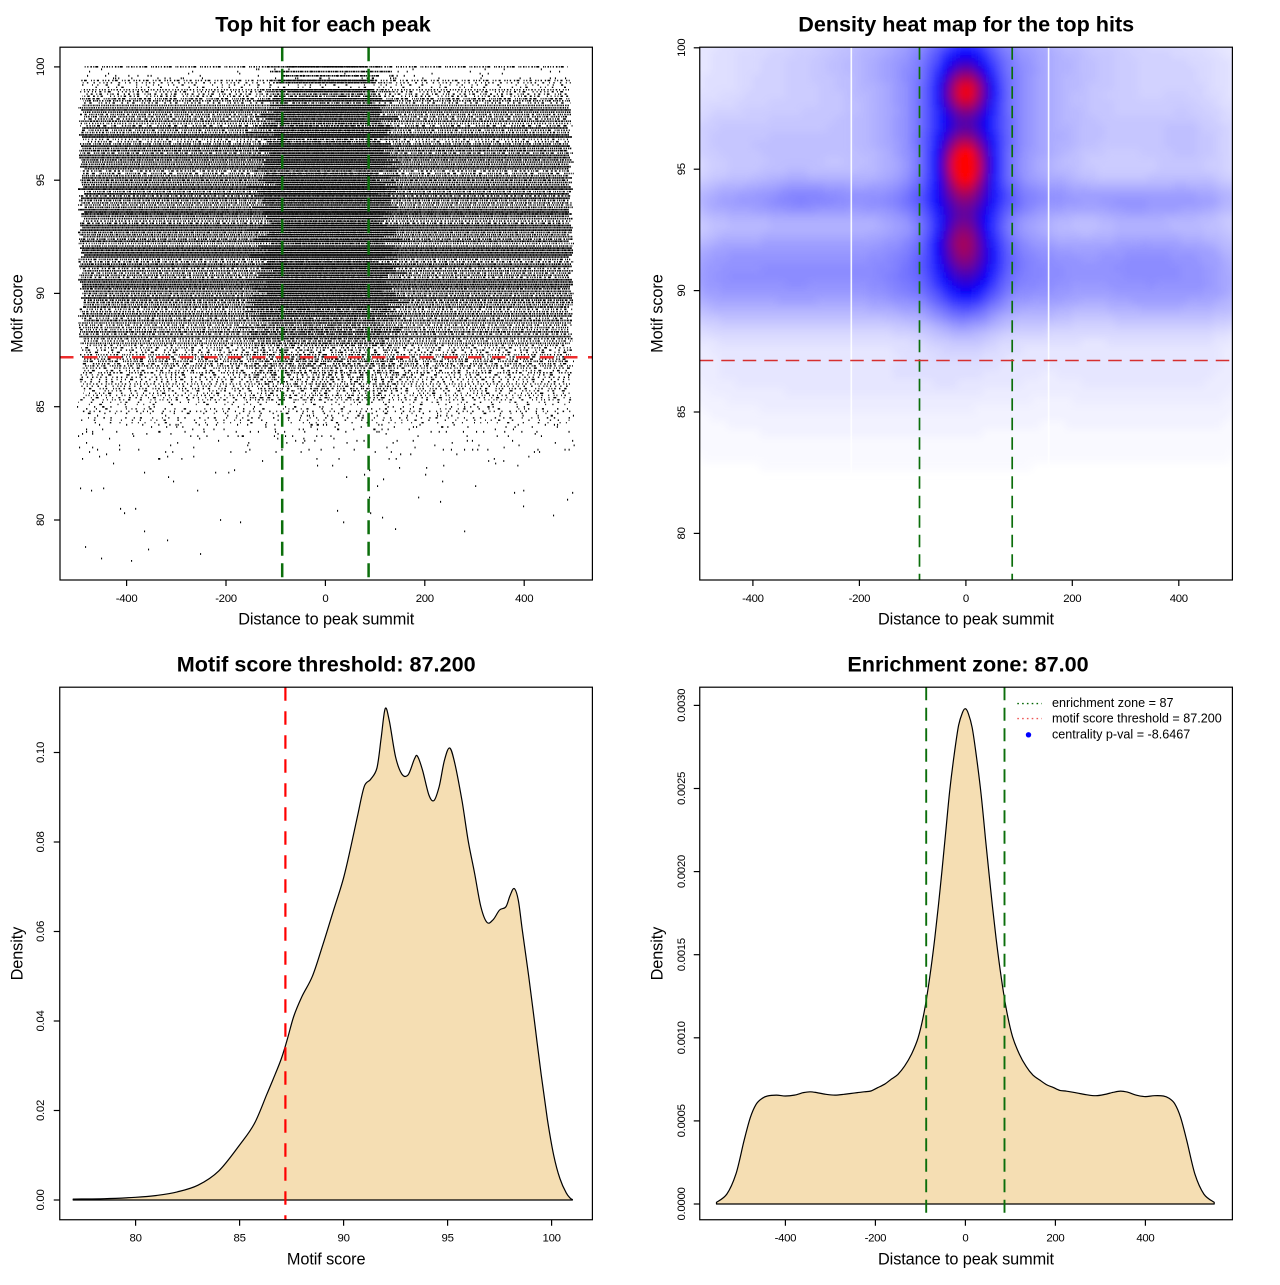 The height and width of the screenshot is (1285, 1280). What do you see at coordinates (326, 664) in the screenshot?
I see `svg-text: Motif score threshold: 87.200` at bounding box center [326, 664].